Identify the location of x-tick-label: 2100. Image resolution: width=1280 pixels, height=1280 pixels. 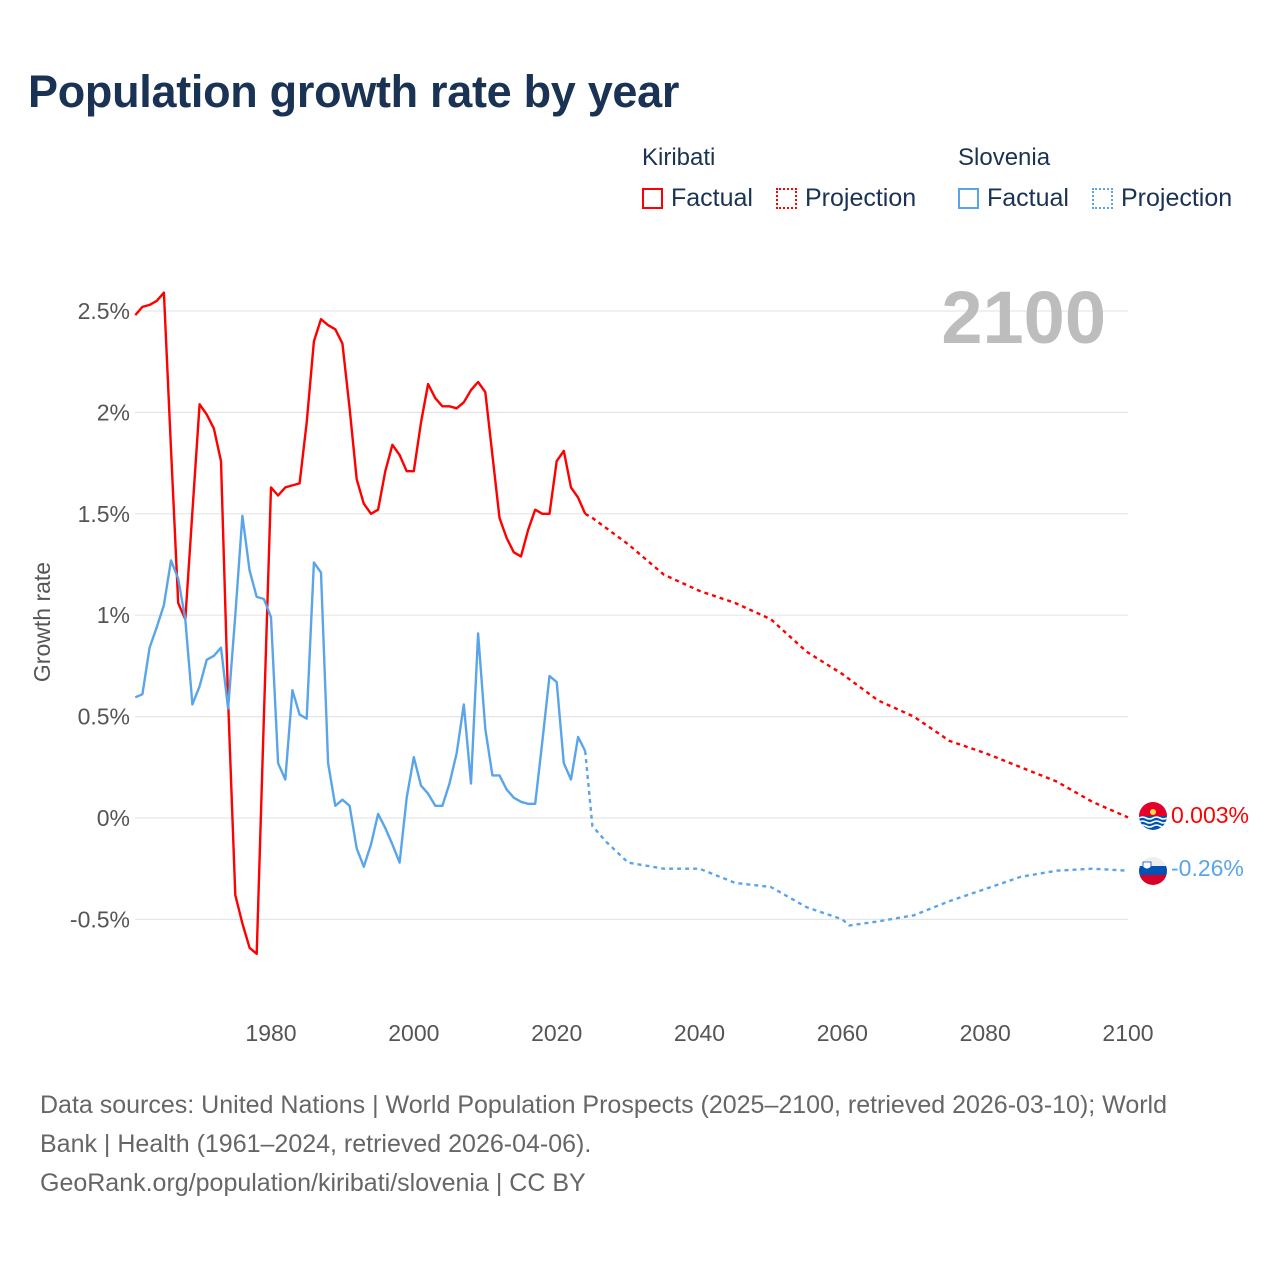
(1127, 1033).